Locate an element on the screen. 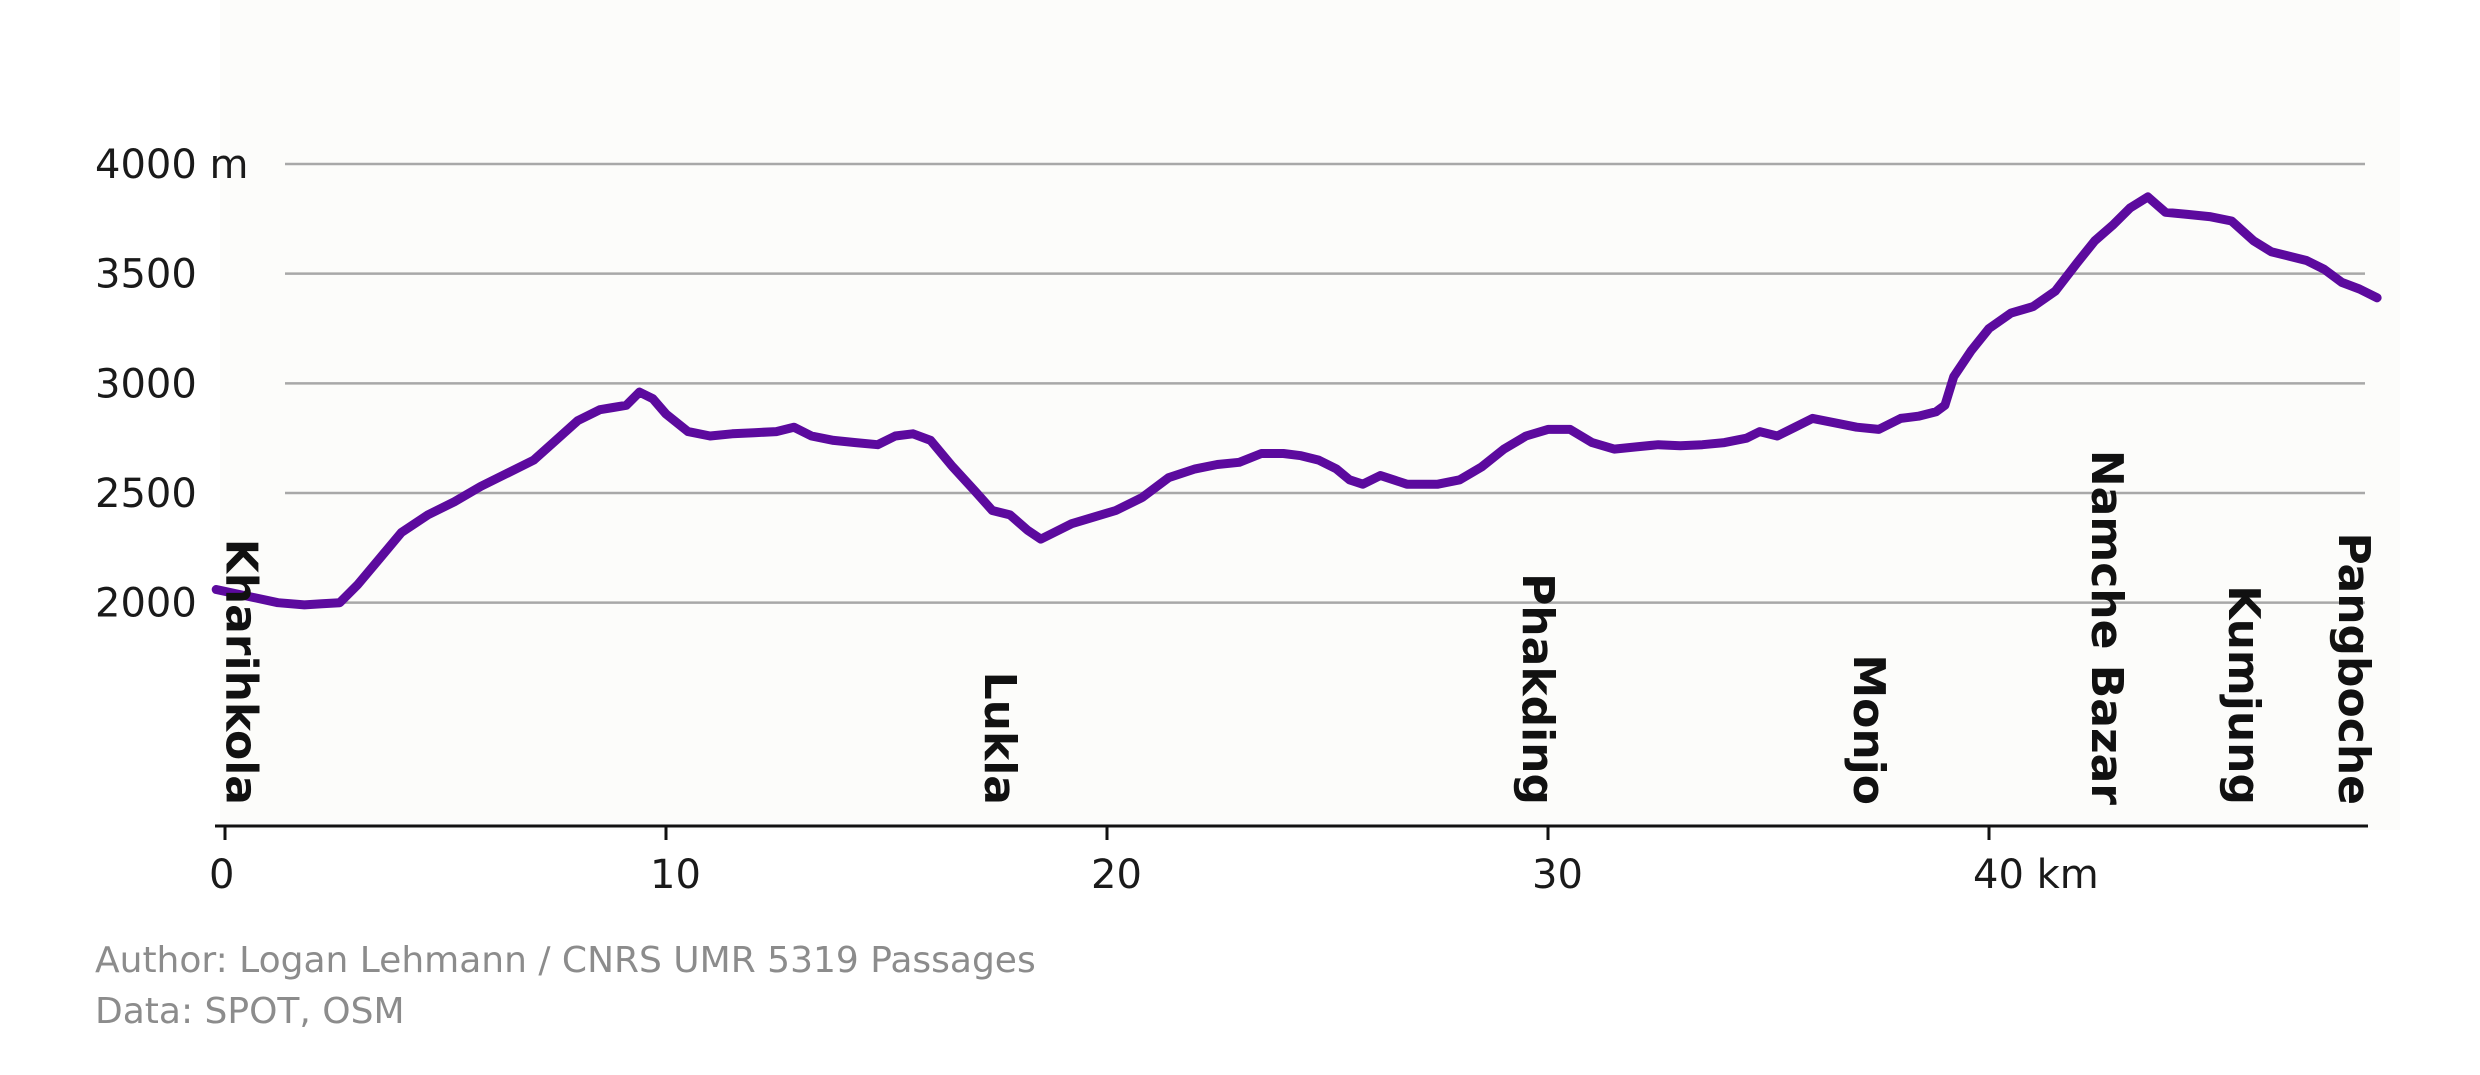 This screenshot has width=2480, height=1075. x-tick-label-10: 10 is located at coordinates (675, 875).